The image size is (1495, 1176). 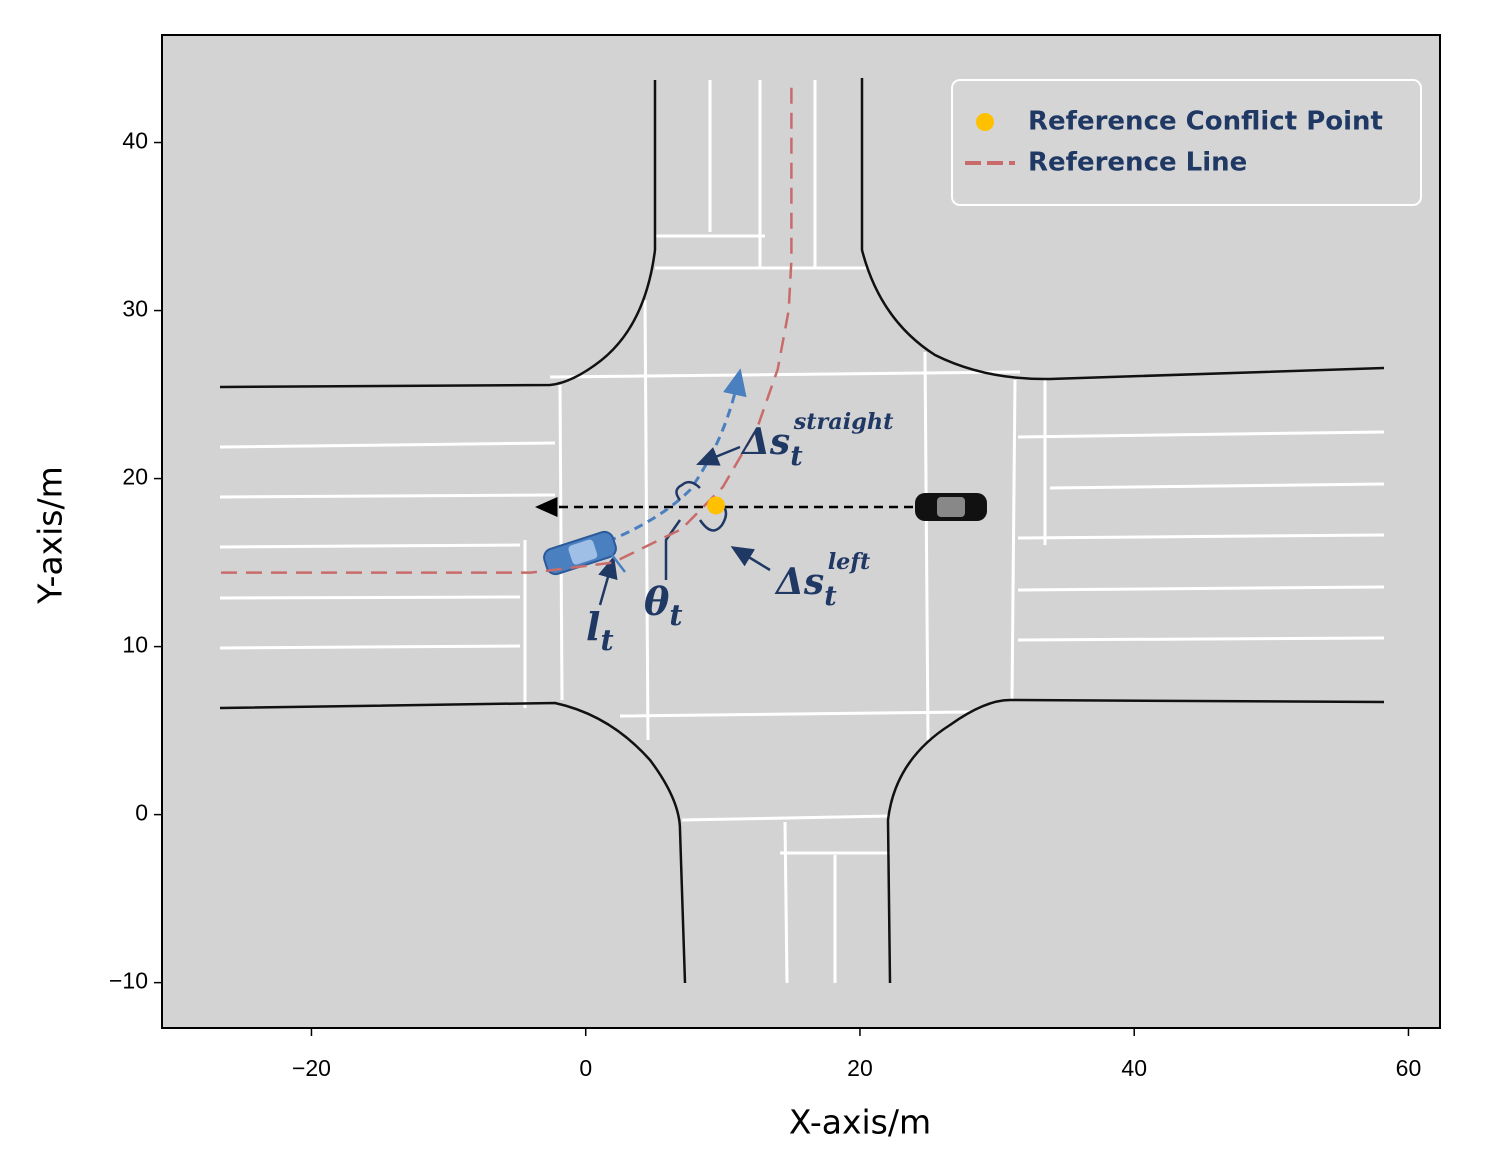 What do you see at coordinates (860, 1068) in the screenshot?
I see `x-tick-label: 20` at bounding box center [860, 1068].